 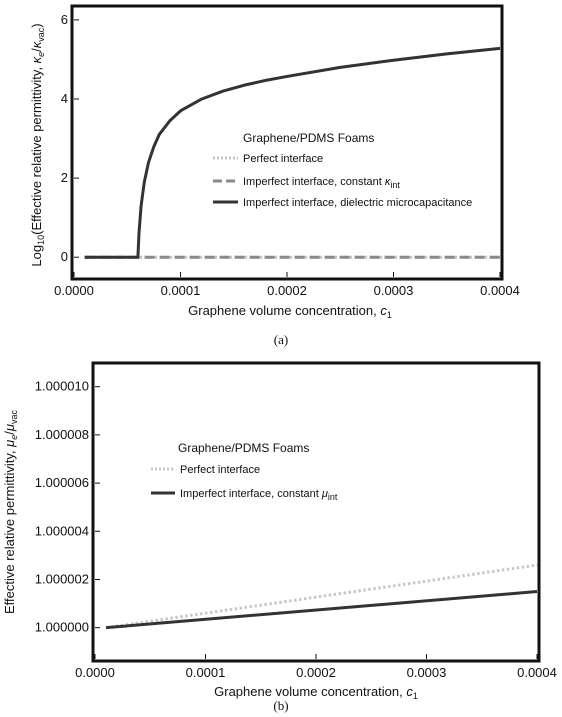 I want to click on b-ytick-label: 1.000002, so click(x=62, y=578).